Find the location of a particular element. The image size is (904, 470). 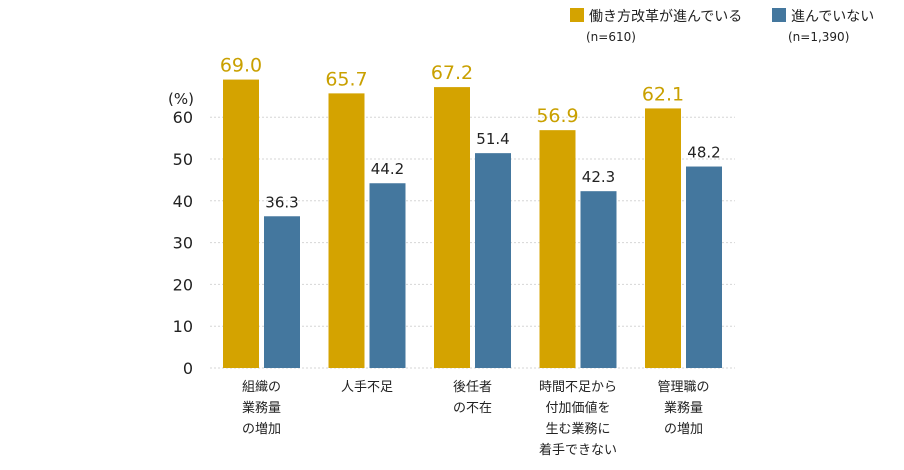

y-unit-label: (%) is located at coordinates (181, 99).